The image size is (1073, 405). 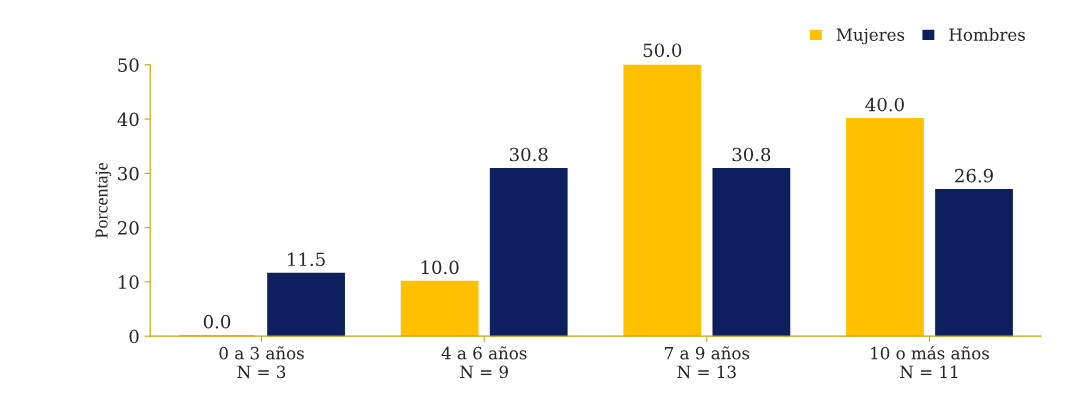 What do you see at coordinates (129, 282) in the screenshot?
I see `y-tick-label: 10` at bounding box center [129, 282].